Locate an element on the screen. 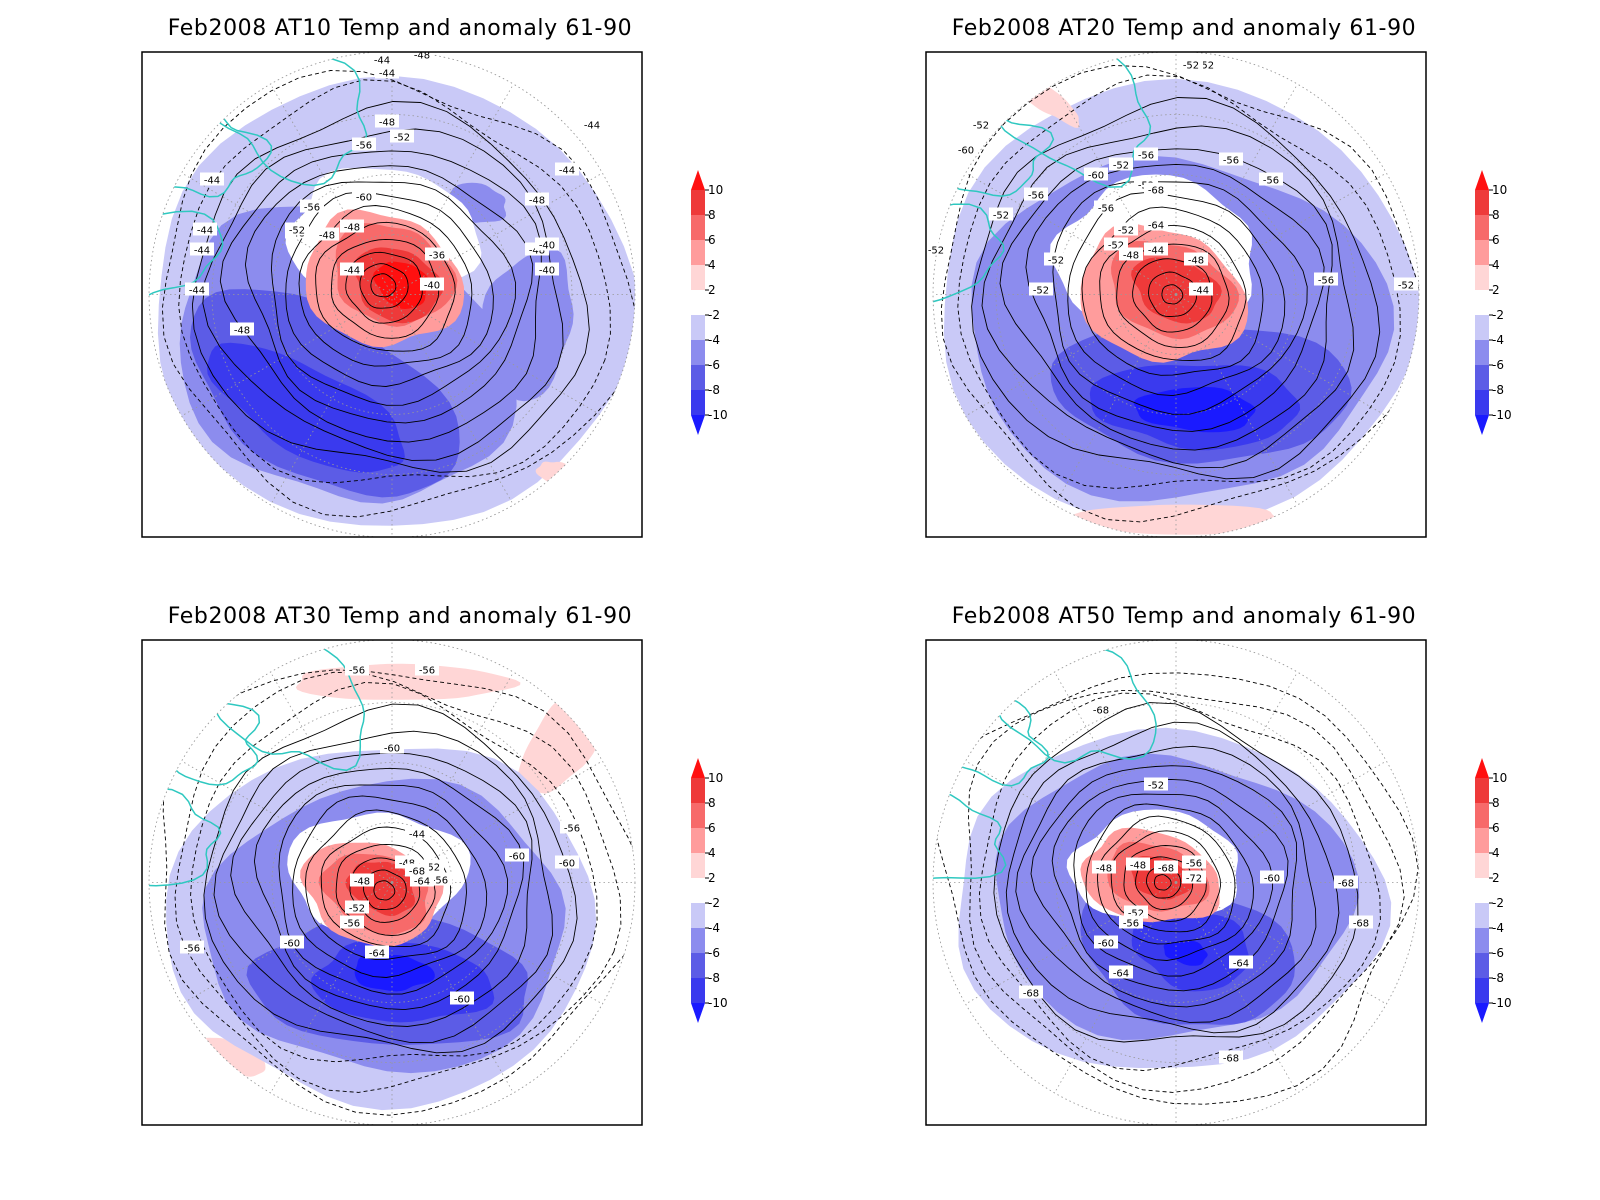 The height and width of the screenshot is (1200, 1600). contour-label: -68 is located at coordinates (1166, 867).